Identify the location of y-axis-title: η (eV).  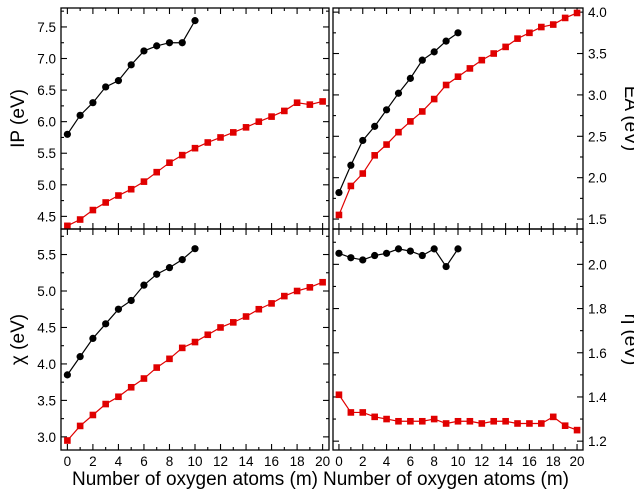
(627, 340).